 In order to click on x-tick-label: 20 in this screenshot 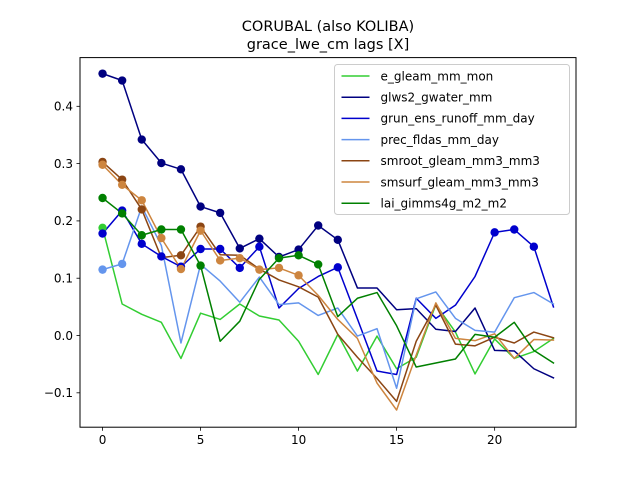, I will do `click(494, 440)`.